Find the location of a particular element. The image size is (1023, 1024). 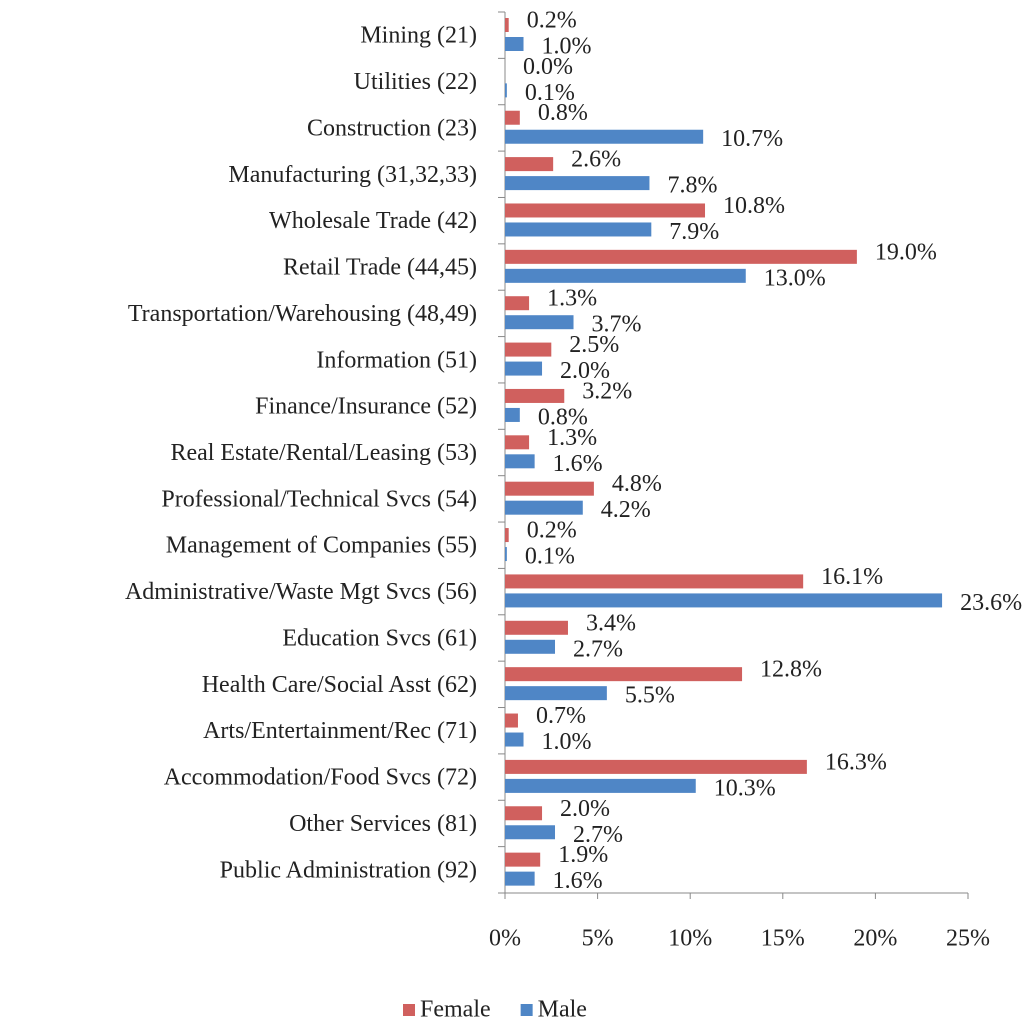

value-label: 10.8% is located at coordinates (754, 206).